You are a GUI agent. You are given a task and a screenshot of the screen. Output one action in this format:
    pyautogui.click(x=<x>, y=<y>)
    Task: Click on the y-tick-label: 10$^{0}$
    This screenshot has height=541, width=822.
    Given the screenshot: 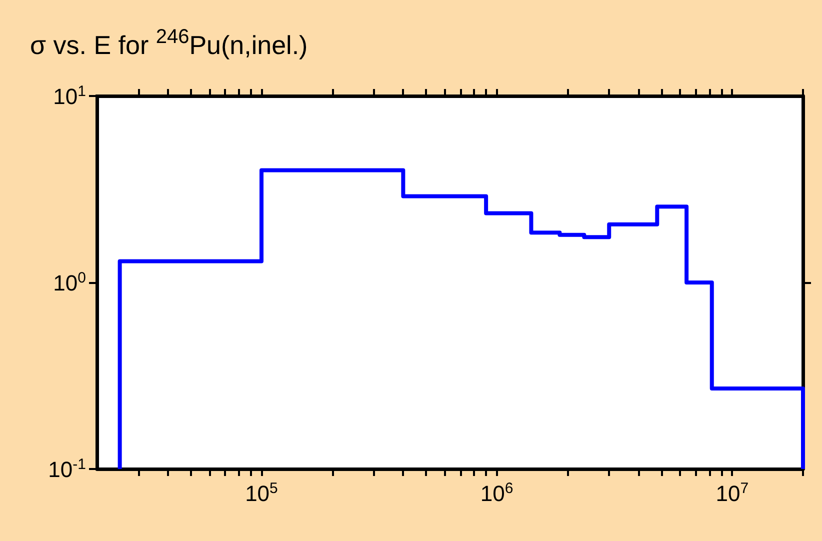 What is the action you would take?
    pyautogui.click(x=69, y=282)
    